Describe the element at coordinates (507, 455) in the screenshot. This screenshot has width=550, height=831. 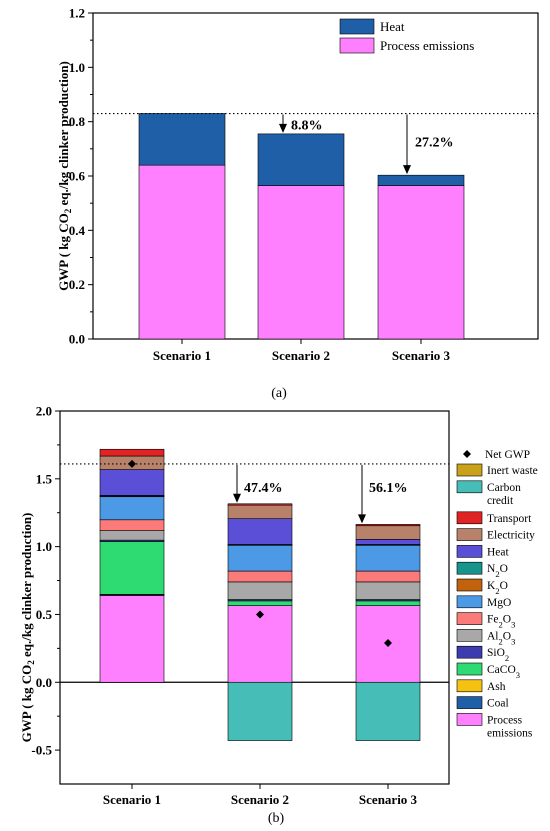
I see `legend-label: Net GWP` at that location.